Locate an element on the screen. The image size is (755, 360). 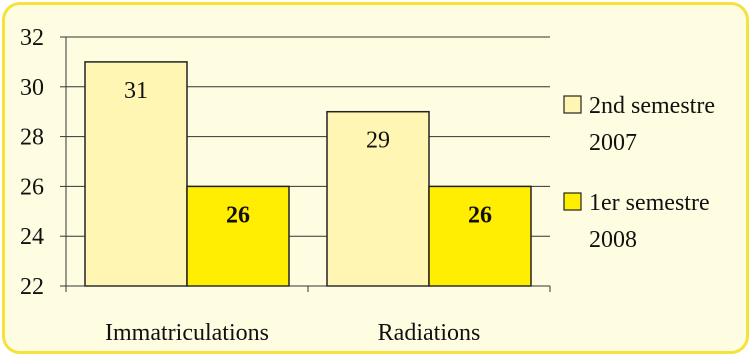
y-tick-label: 26 is located at coordinates (32, 187).